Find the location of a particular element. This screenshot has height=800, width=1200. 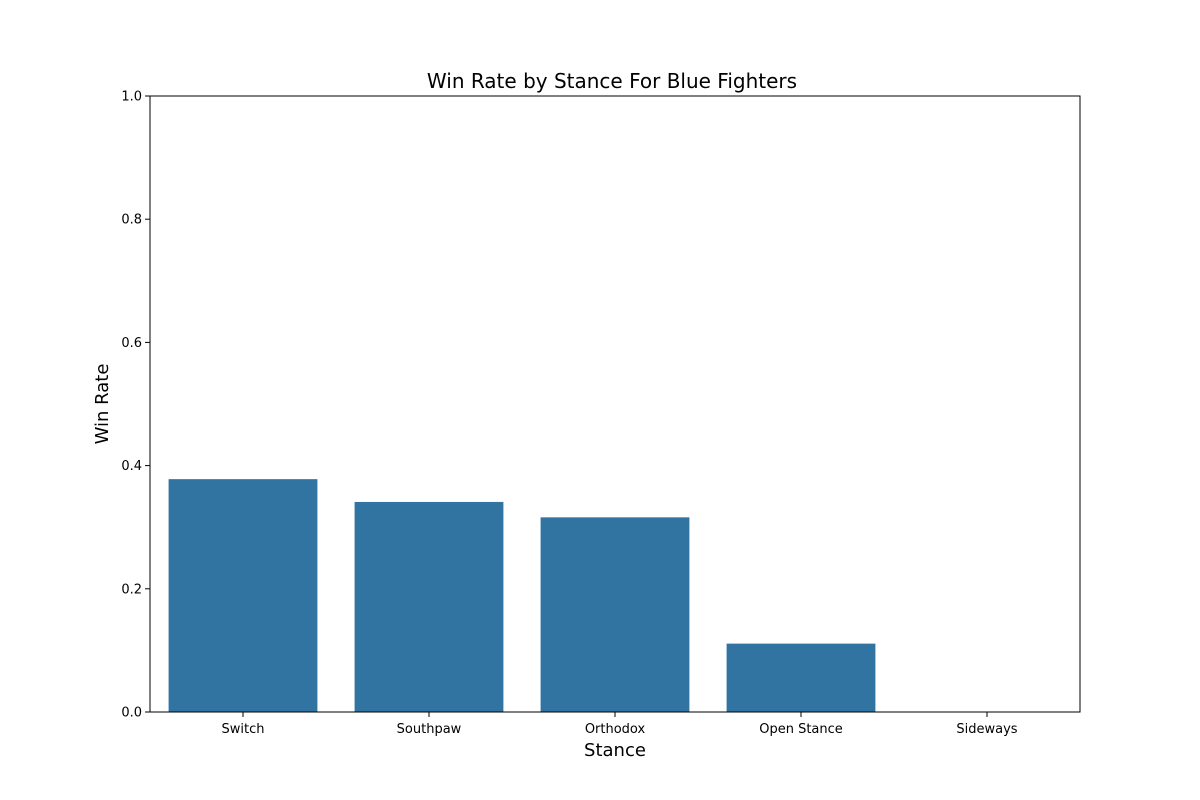

chart-title: Win Rate by Stance For Blue Fighters is located at coordinates (612, 81).